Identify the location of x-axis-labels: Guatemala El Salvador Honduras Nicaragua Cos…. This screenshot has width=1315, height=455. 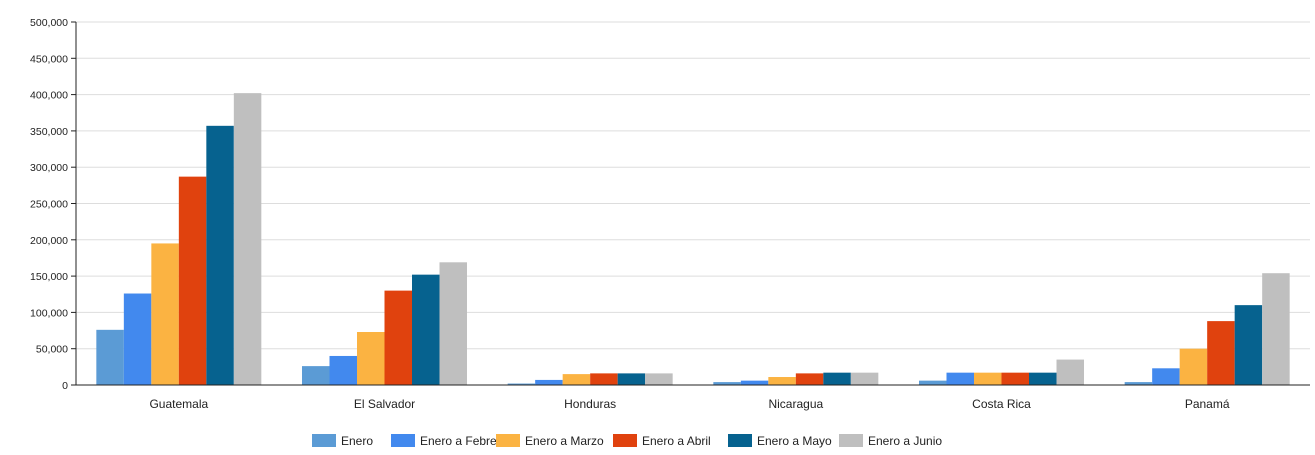
(689, 404).